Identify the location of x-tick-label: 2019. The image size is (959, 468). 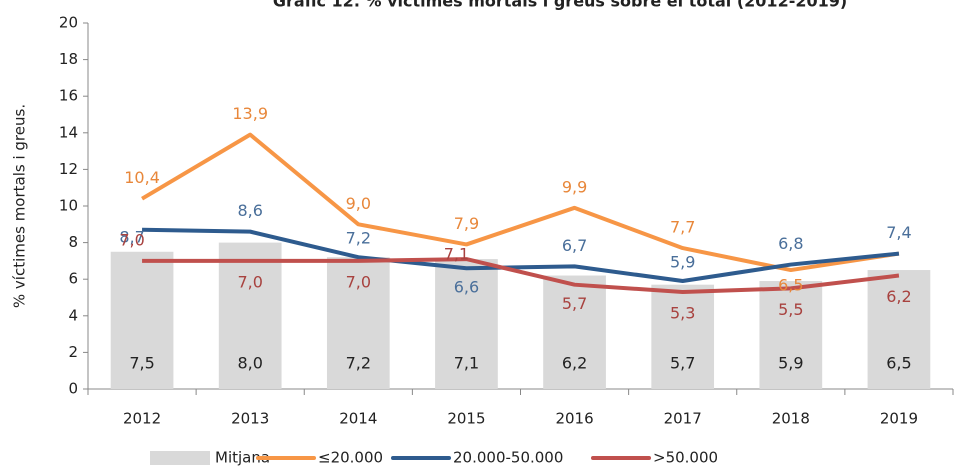
(899, 419).